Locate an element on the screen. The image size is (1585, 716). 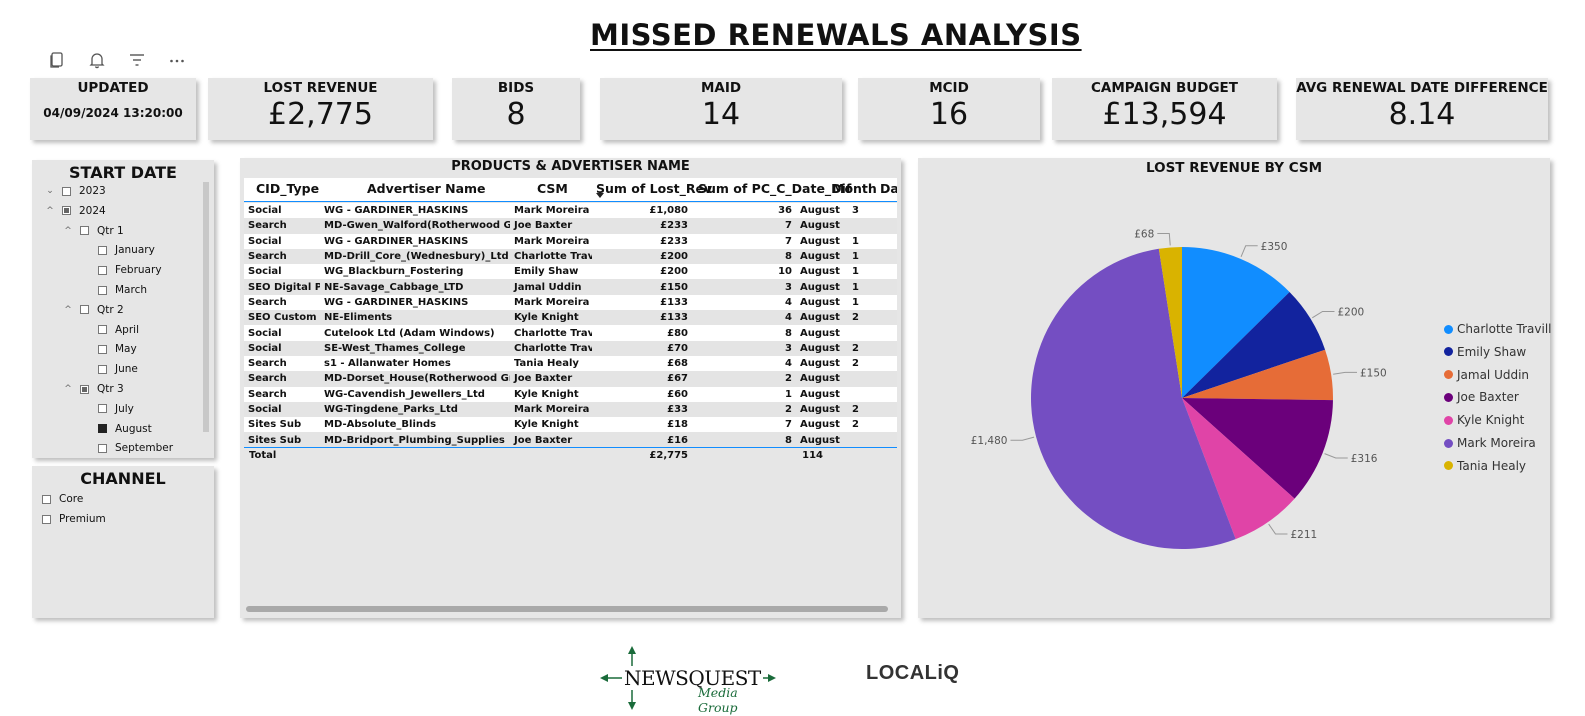
card-maid: MAID 14 is located at coordinates (721, 109).